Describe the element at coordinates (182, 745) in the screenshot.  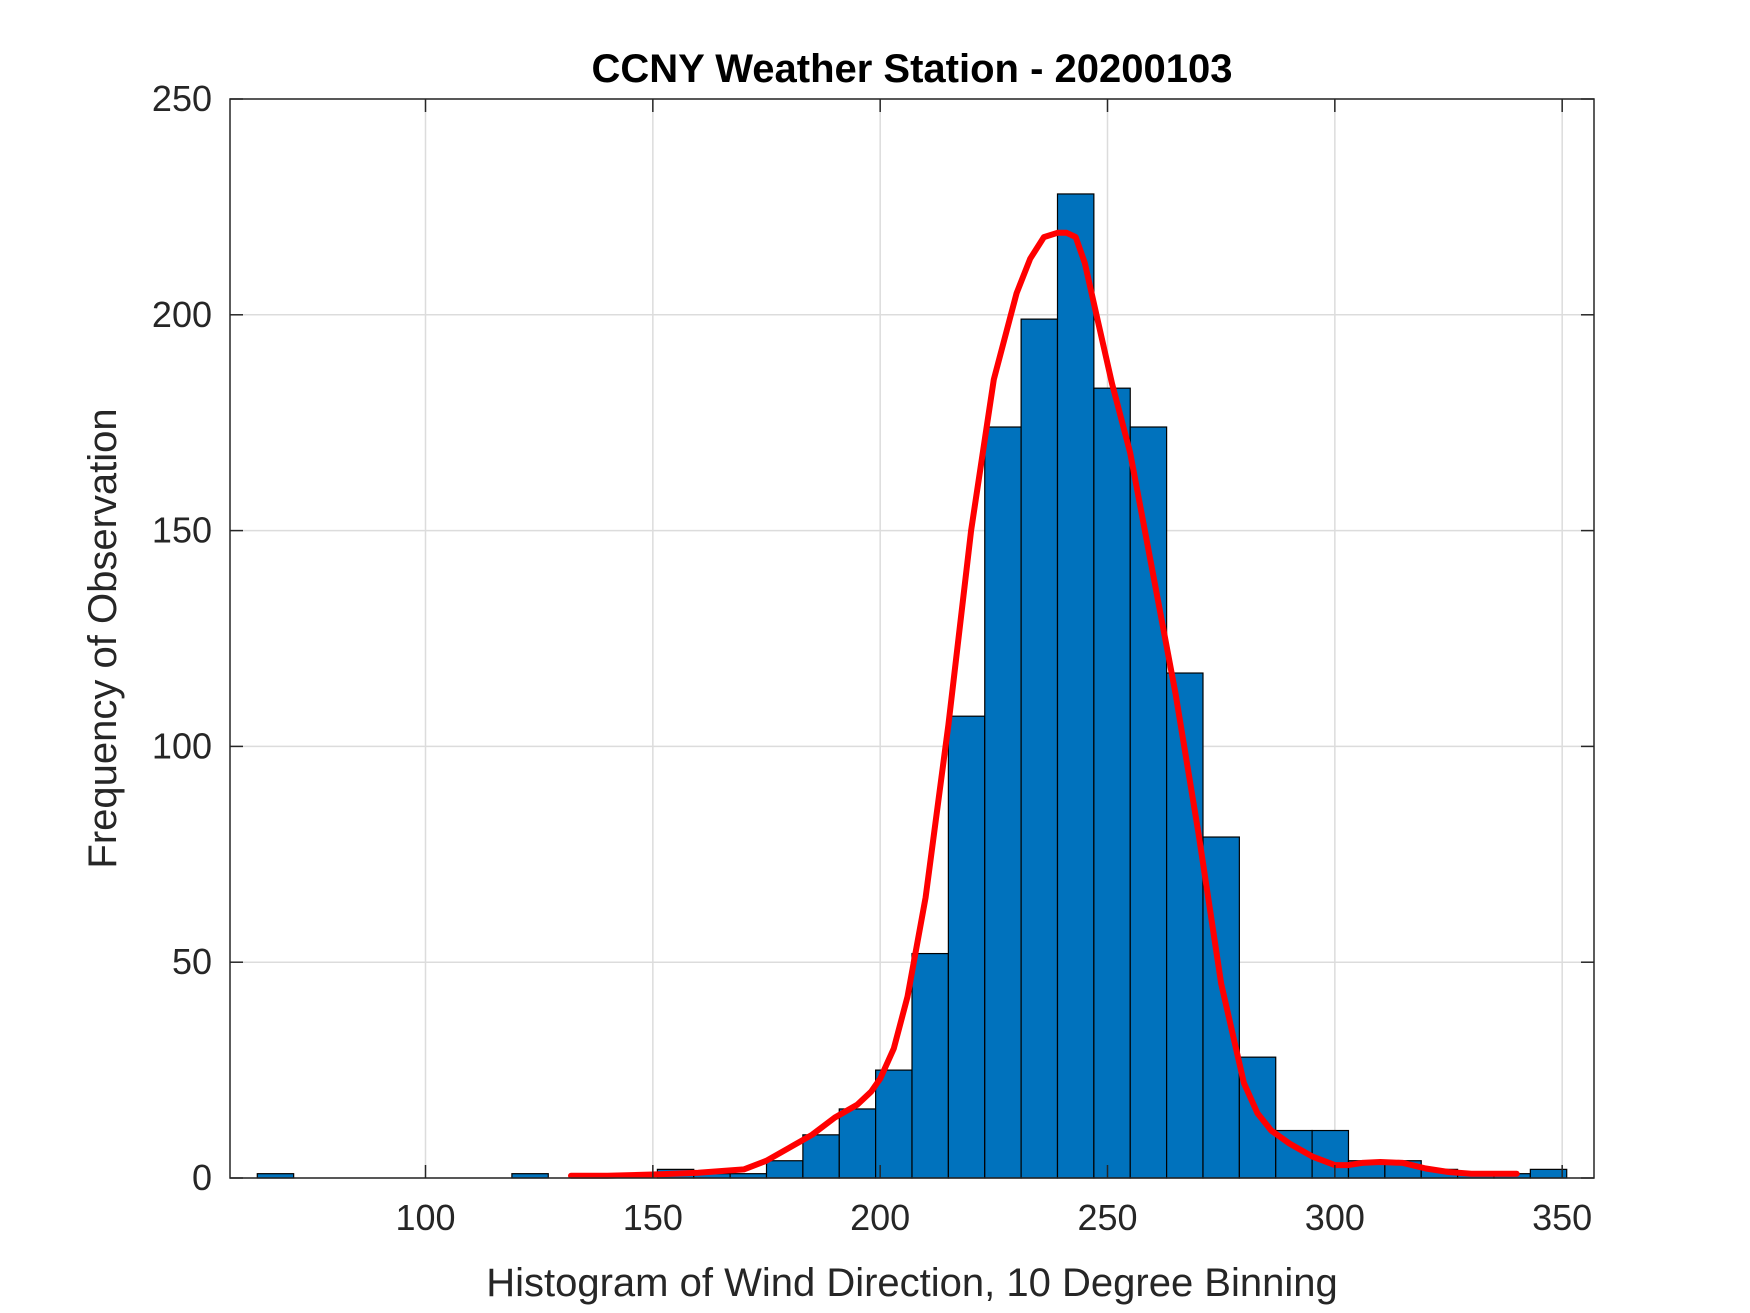
I see `y-tick-label: 100` at that location.